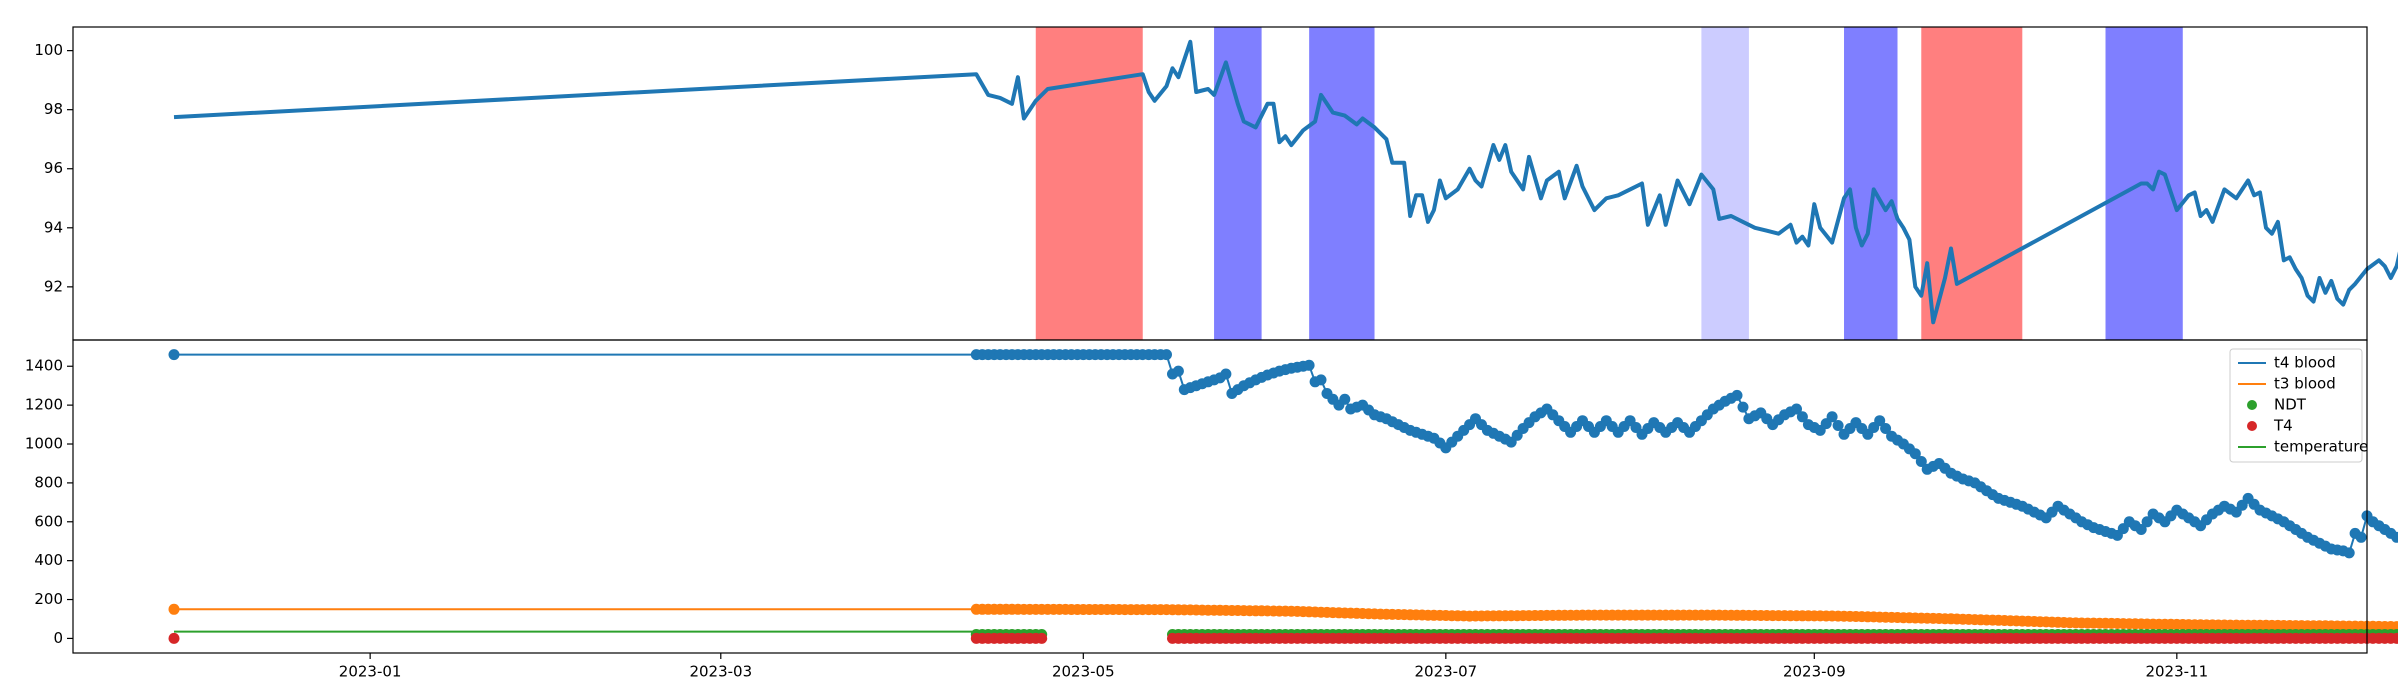 Image resolution: width=2398 pixels, height=683 pixels. Describe the element at coordinates (2305, 363) in the screenshot. I see `legend-label: t4 blood` at that location.